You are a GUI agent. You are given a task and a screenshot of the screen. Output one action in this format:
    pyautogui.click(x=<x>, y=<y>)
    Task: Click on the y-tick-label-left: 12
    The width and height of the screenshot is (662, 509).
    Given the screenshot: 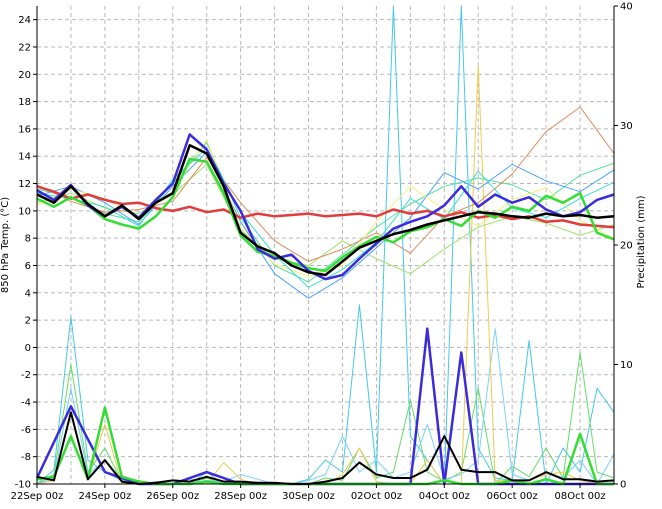 What is the action you would take?
    pyautogui.click(x=24, y=184)
    